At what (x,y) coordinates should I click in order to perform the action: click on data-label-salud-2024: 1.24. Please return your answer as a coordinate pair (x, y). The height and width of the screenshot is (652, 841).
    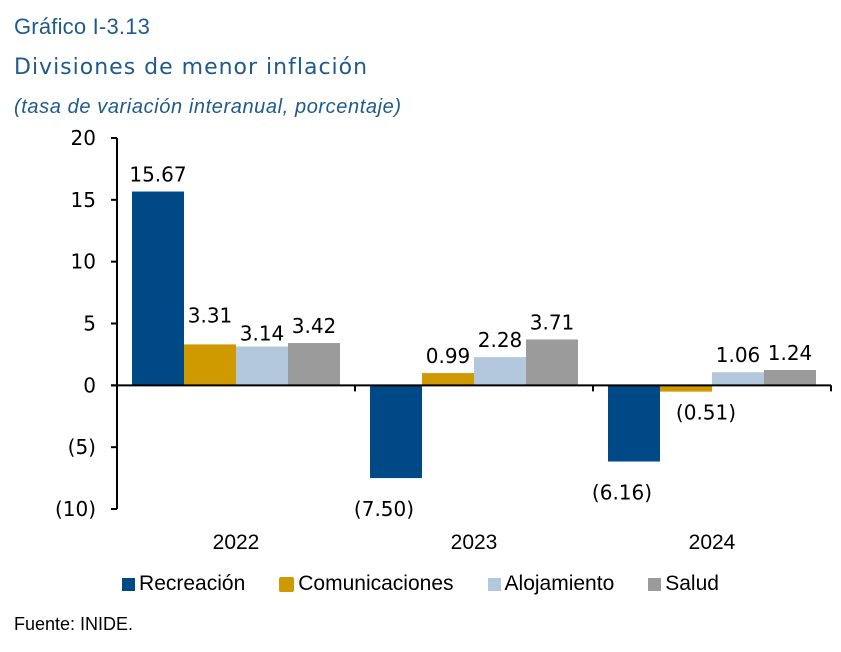
    Looking at the image, I should click on (790, 353).